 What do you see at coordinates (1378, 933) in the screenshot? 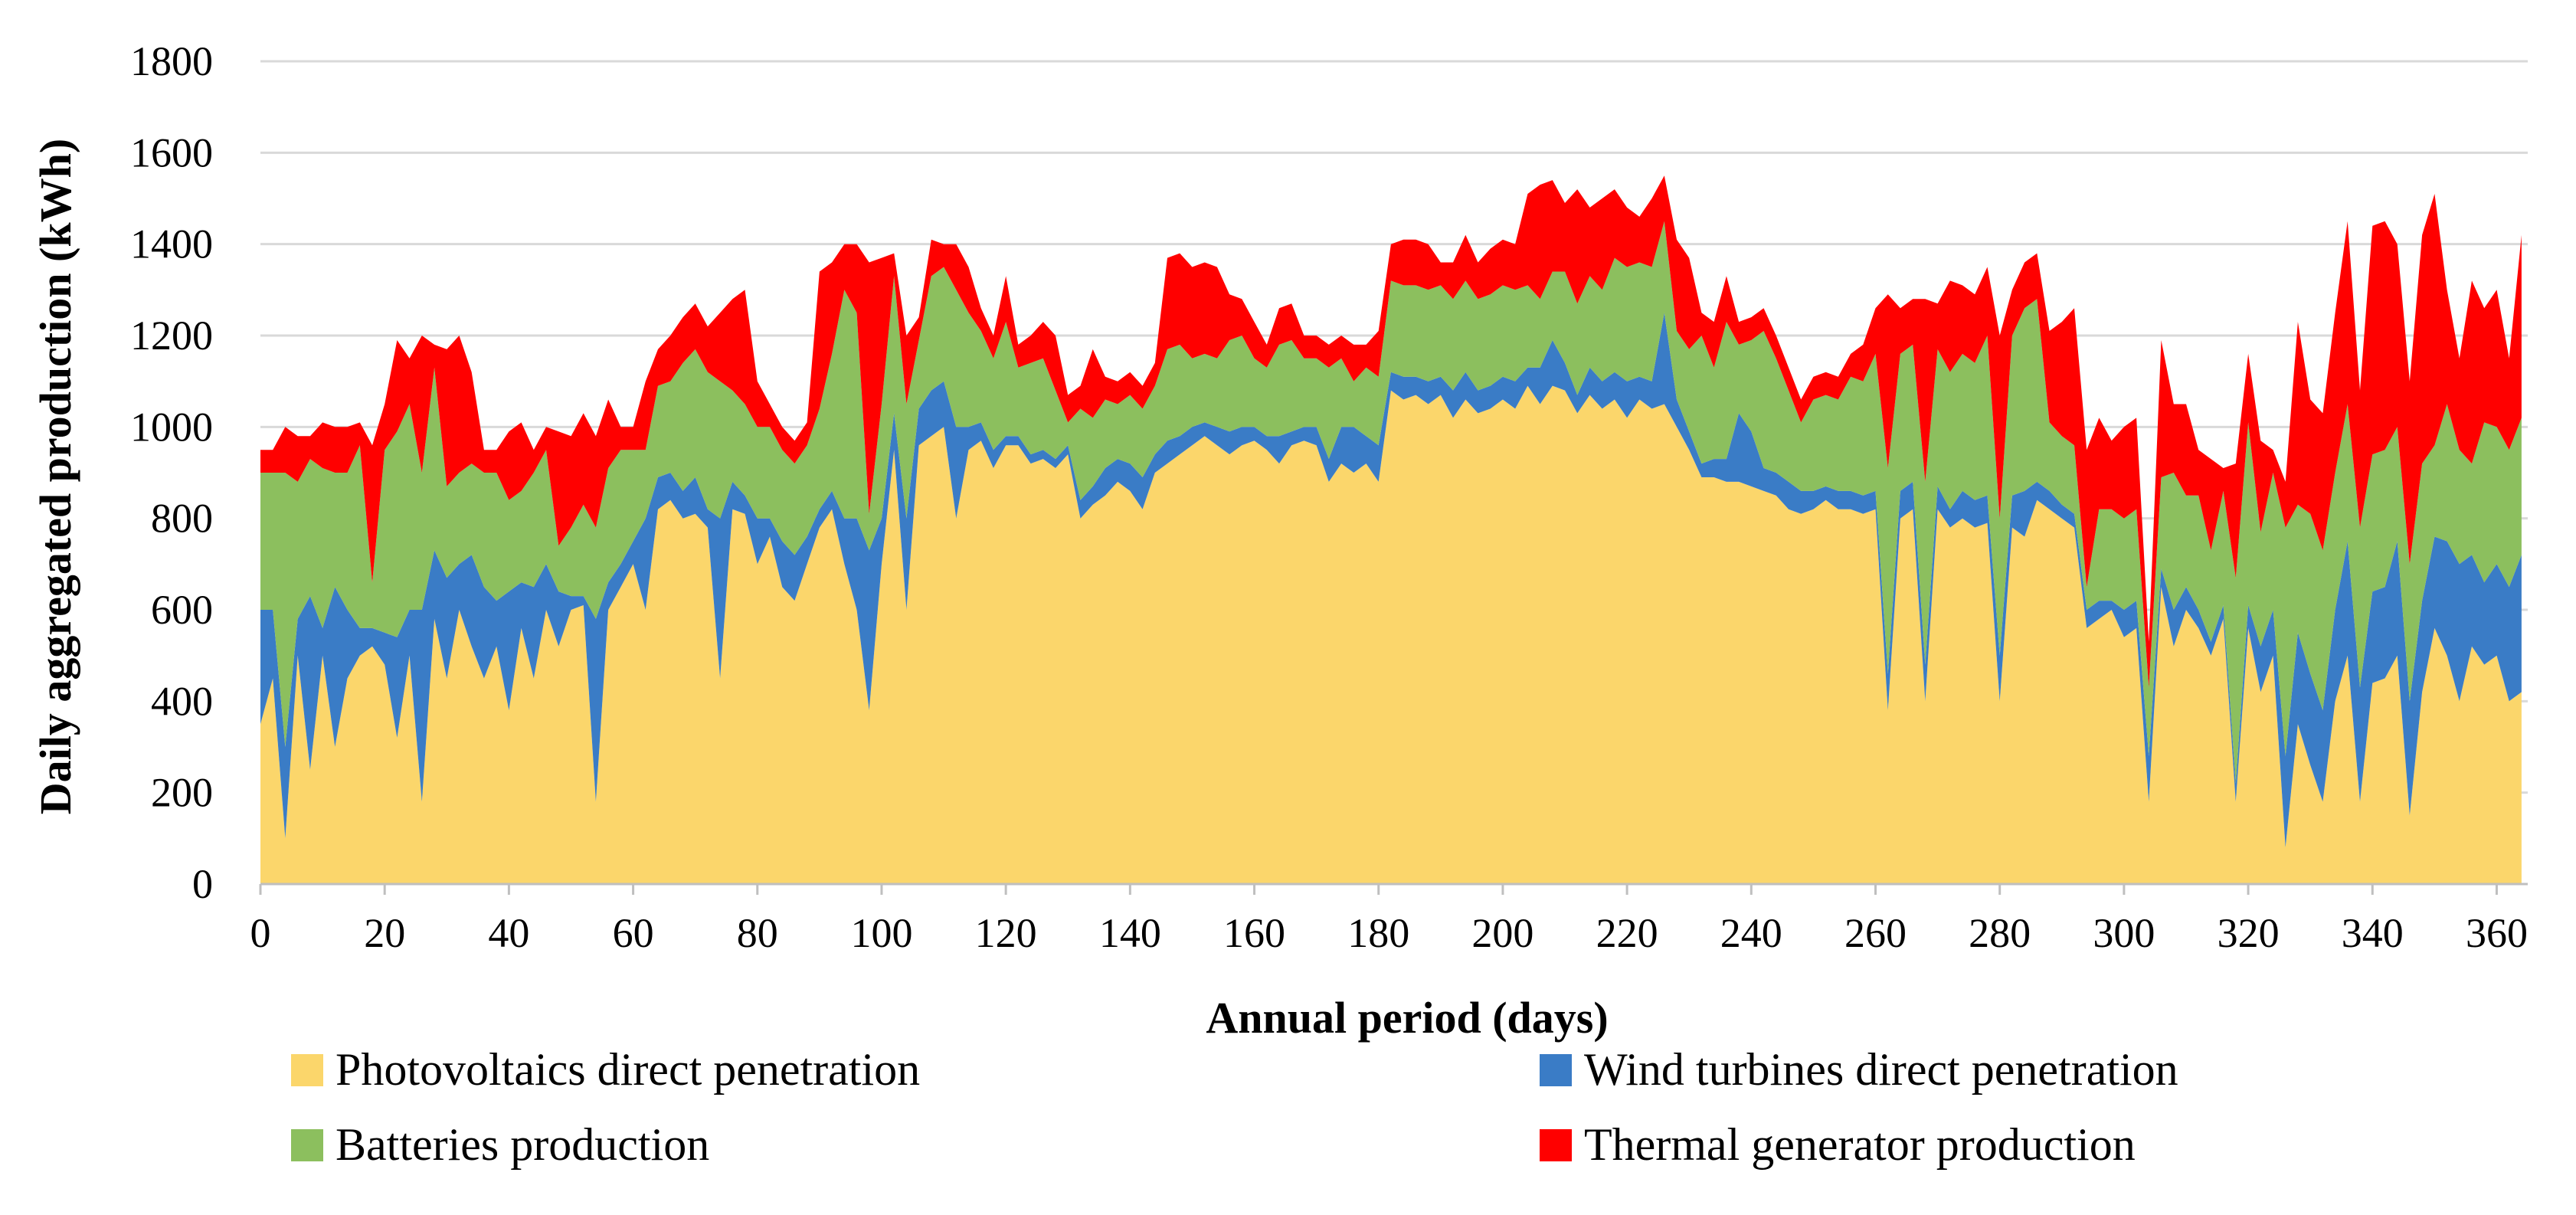
I see `x-tick-label: 180` at bounding box center [1378, 933].